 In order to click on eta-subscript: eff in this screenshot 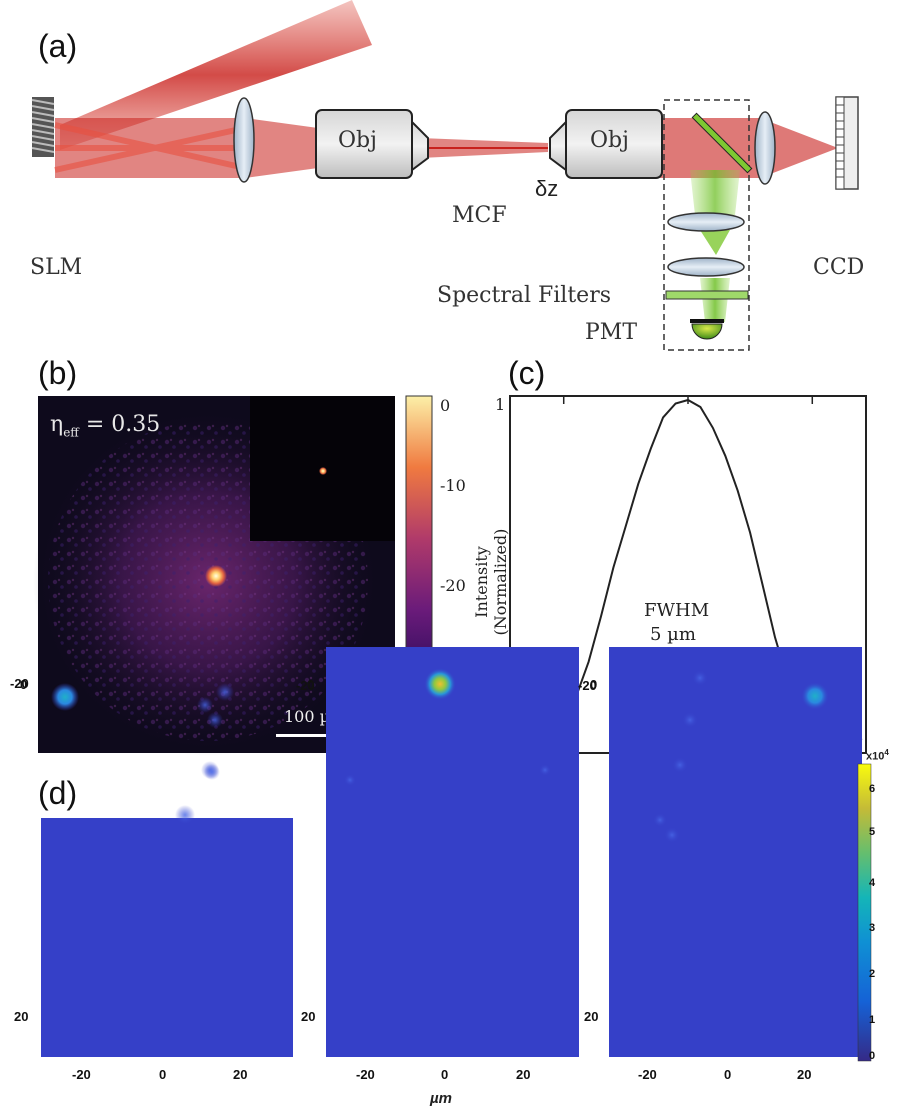, I will do `click(71, 432)`.